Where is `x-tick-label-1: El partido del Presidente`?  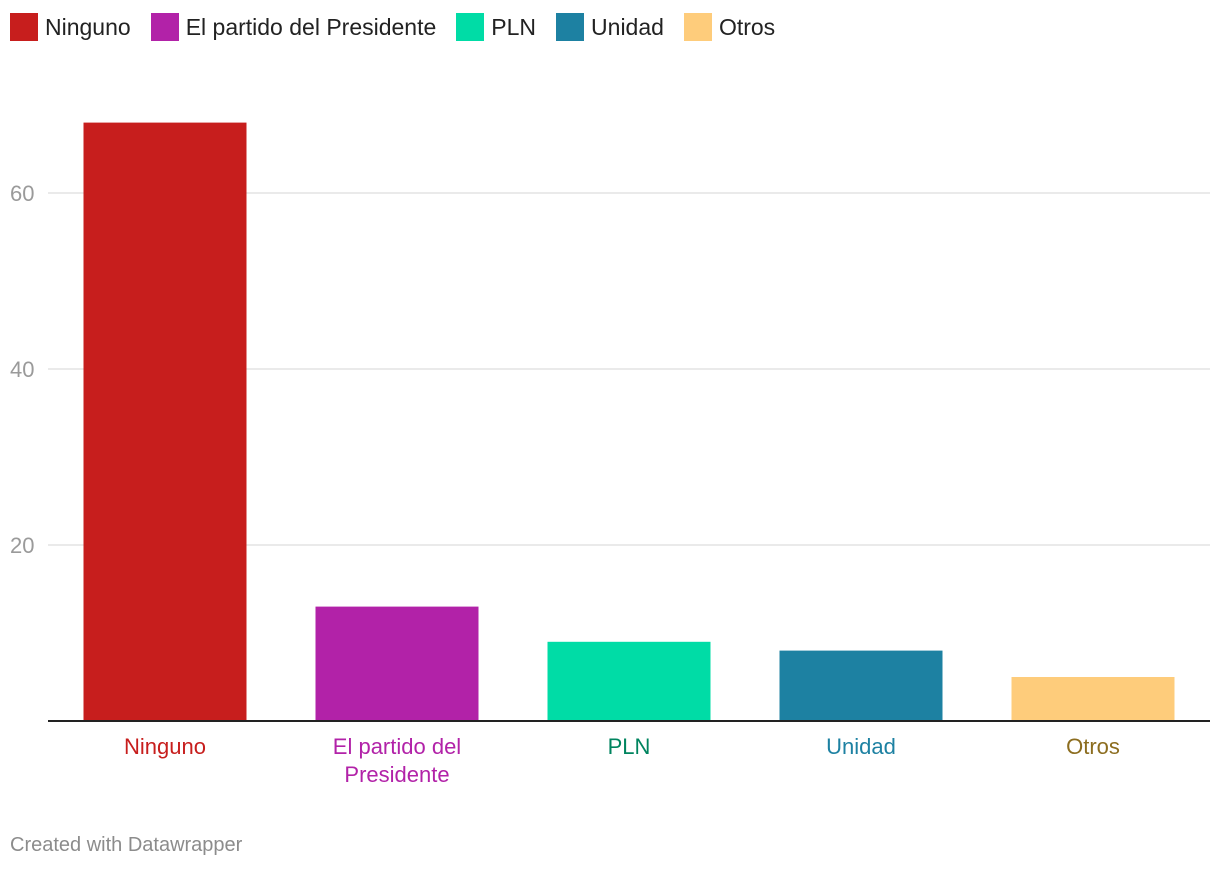
x-tick-label-1: El partido del Presidente is located at coordinates (397, 760).